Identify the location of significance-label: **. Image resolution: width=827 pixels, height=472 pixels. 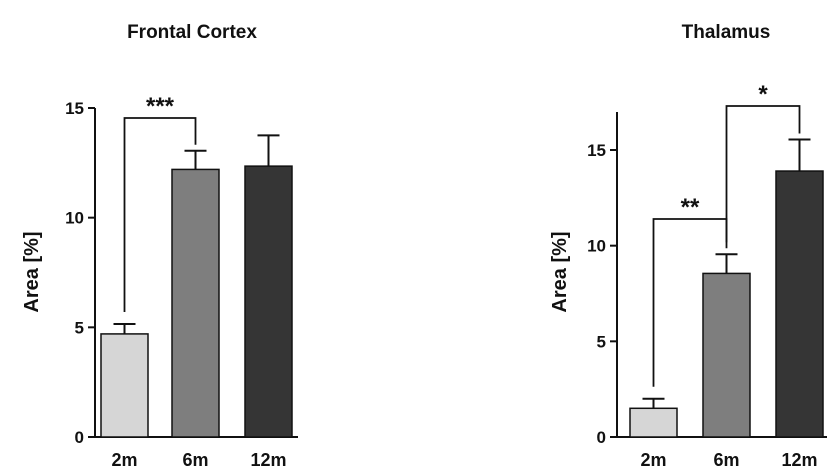
(690, 207).